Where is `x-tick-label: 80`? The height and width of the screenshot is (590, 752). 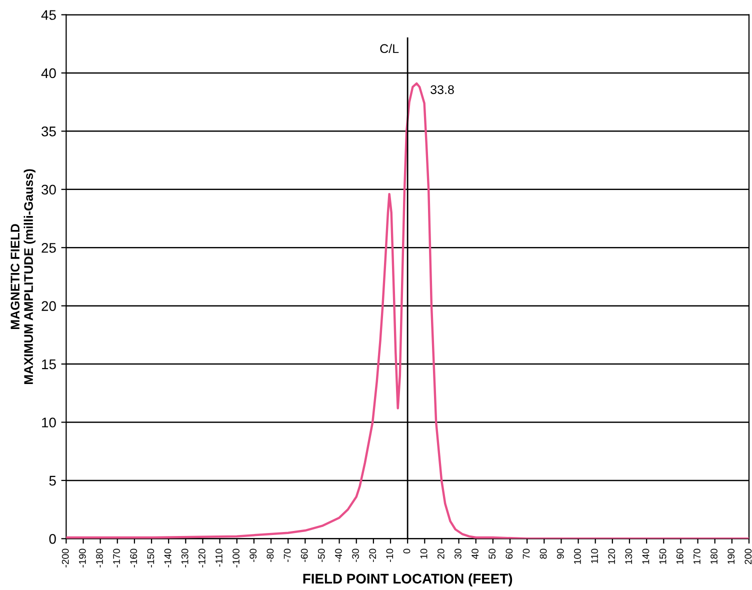 x-tick-label: 80 is located at coordinates (543, 553).